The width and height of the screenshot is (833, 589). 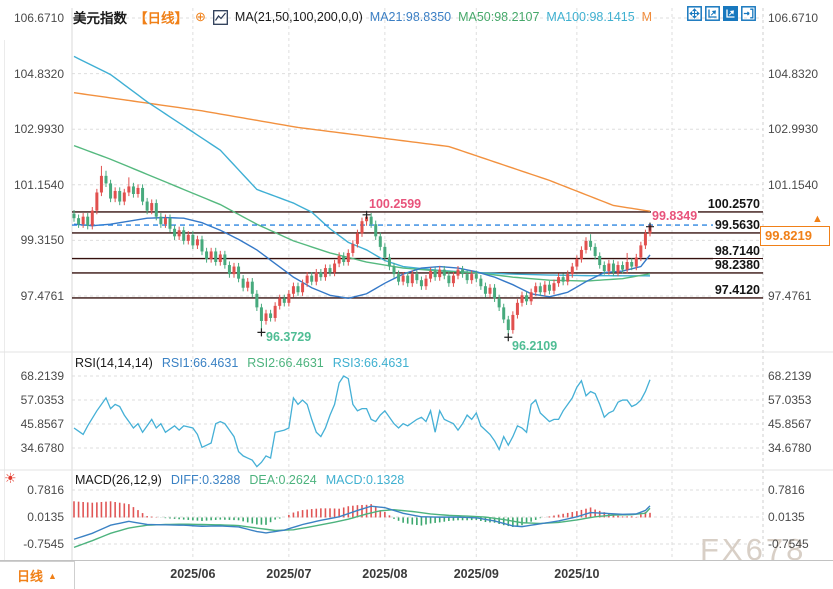 I want to click on period-up-arrow-icon: ▲, so click(x=52, y=575).